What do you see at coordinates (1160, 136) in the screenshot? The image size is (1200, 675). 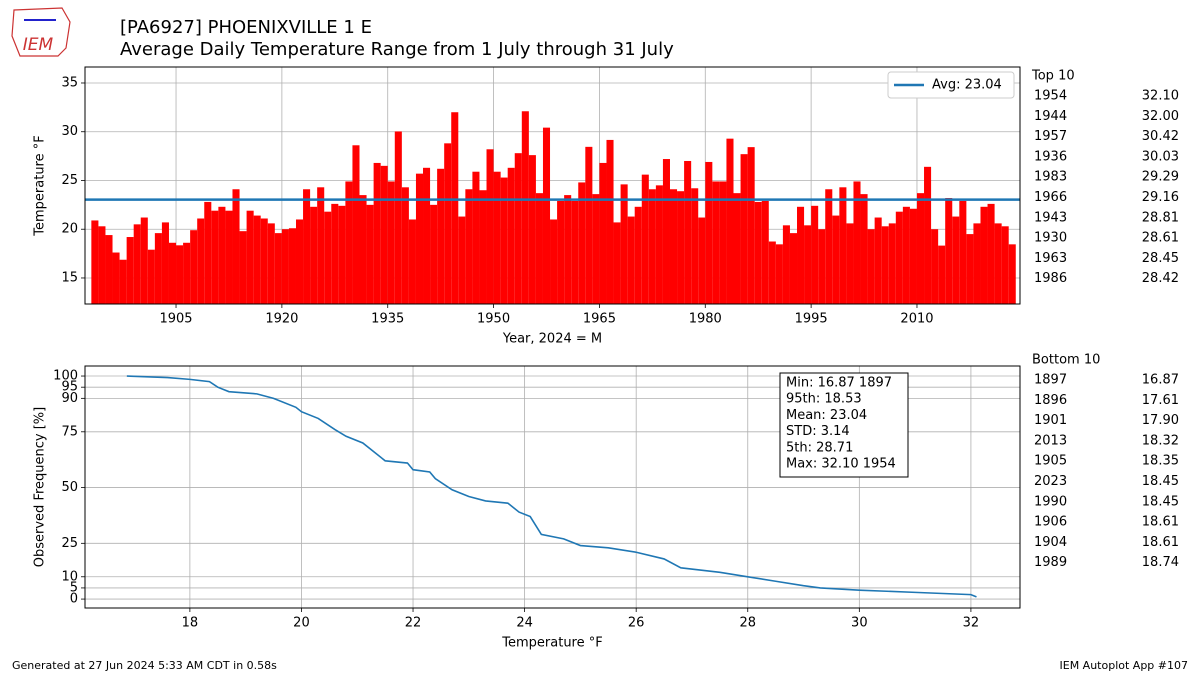 I see `table-value: 30.42` at bounding box center [1160, 136].